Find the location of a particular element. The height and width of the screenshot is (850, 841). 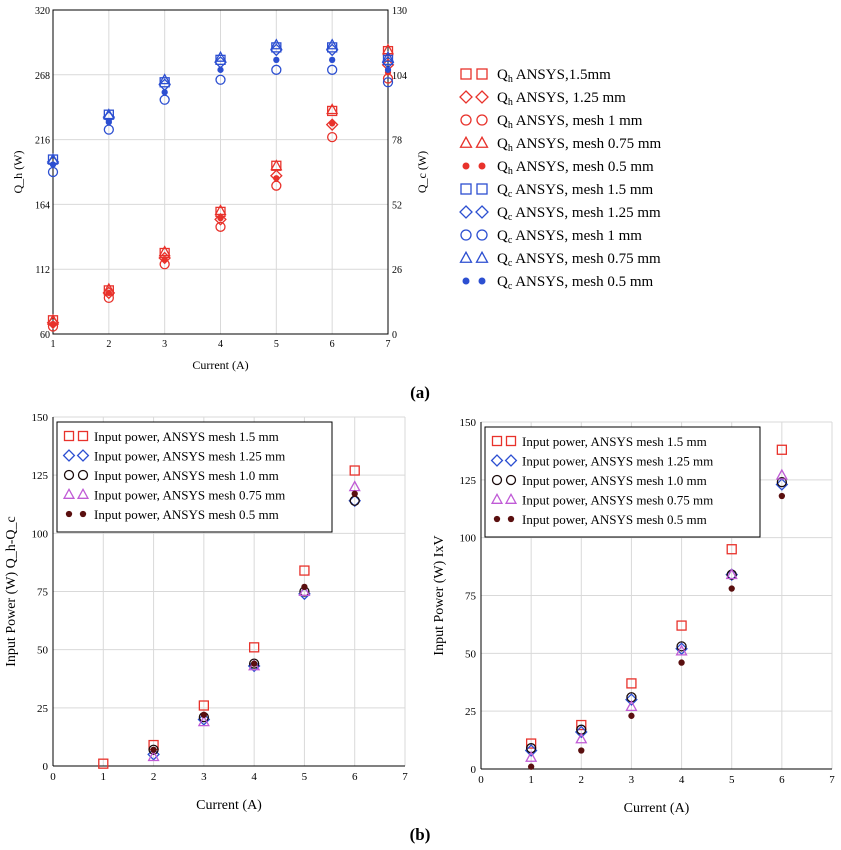

legend-entry-label: Input power, ANSYS mesh 0.5 mm is located at coordinates (614, 519).